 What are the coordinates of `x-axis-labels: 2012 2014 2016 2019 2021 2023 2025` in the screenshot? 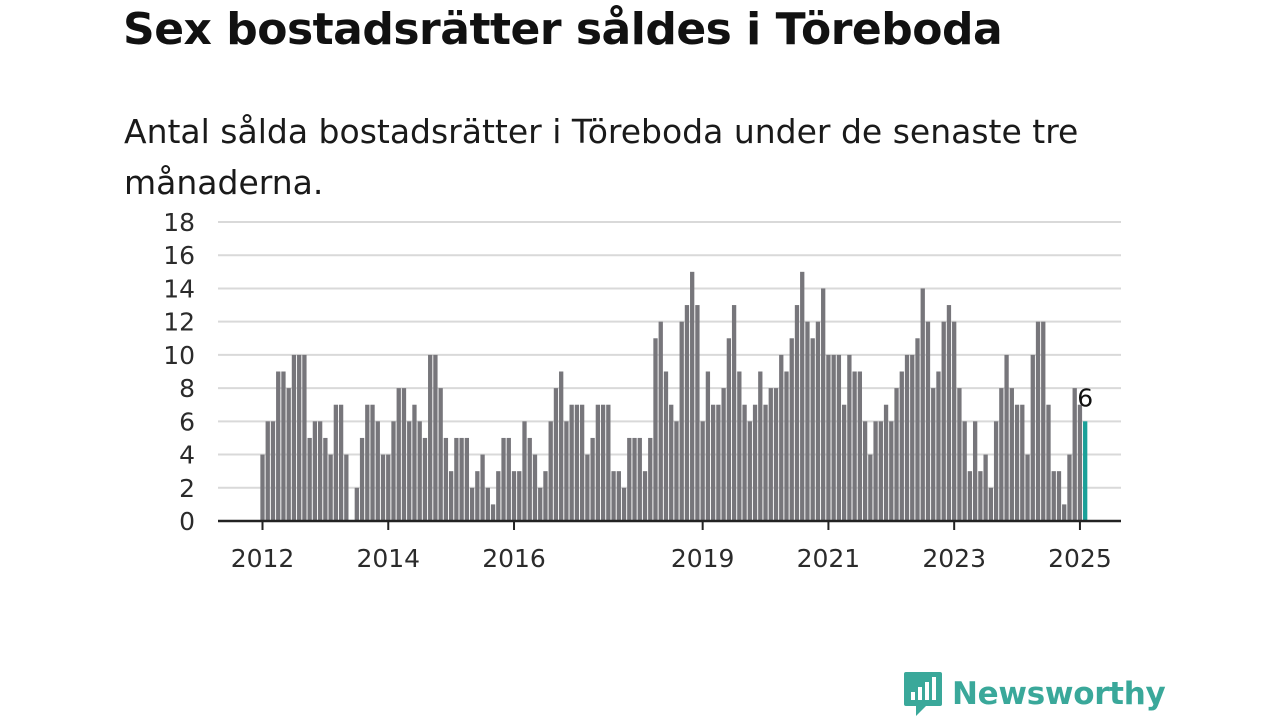 It's located at (671, 558).